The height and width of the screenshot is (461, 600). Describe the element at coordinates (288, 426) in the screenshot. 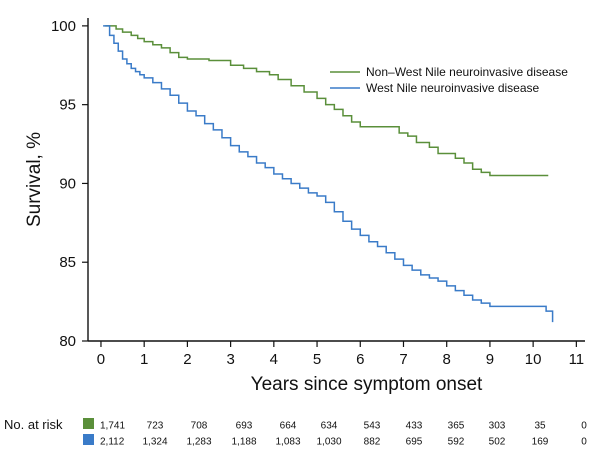

I see `risk-value: 664` at that location.